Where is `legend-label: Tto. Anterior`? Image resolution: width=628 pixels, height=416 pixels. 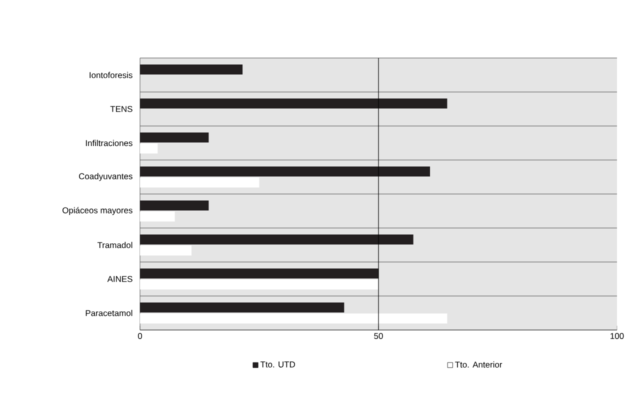
legend-label: Tto. Anterior is located at coordinates (478, 364).